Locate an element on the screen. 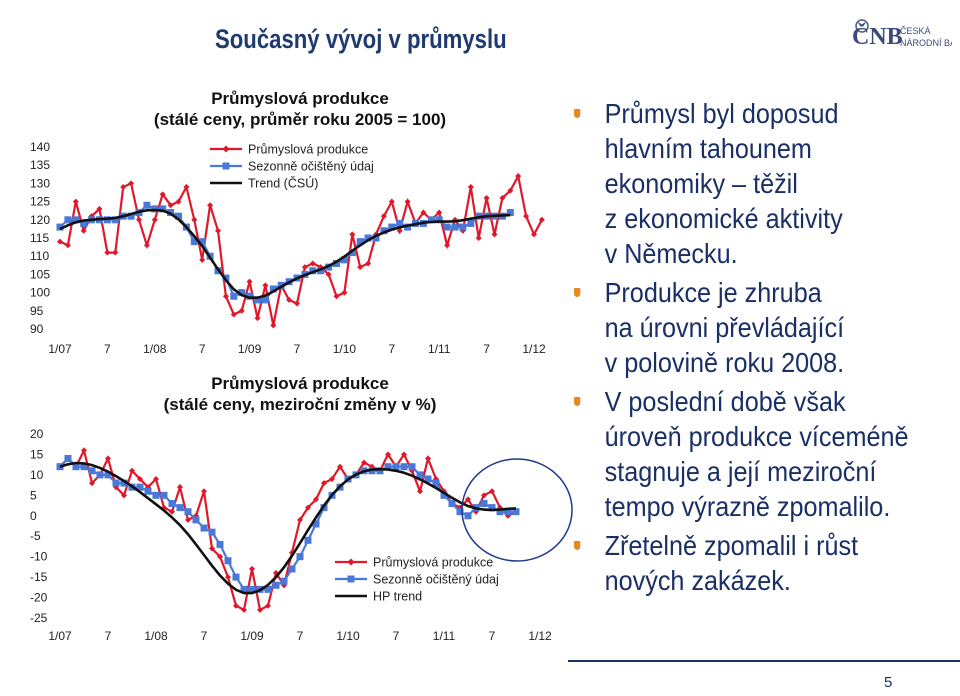 The width and height of the screenshot is (960, 696). y-tick-label: -5 is located at coordinates (35, 536).